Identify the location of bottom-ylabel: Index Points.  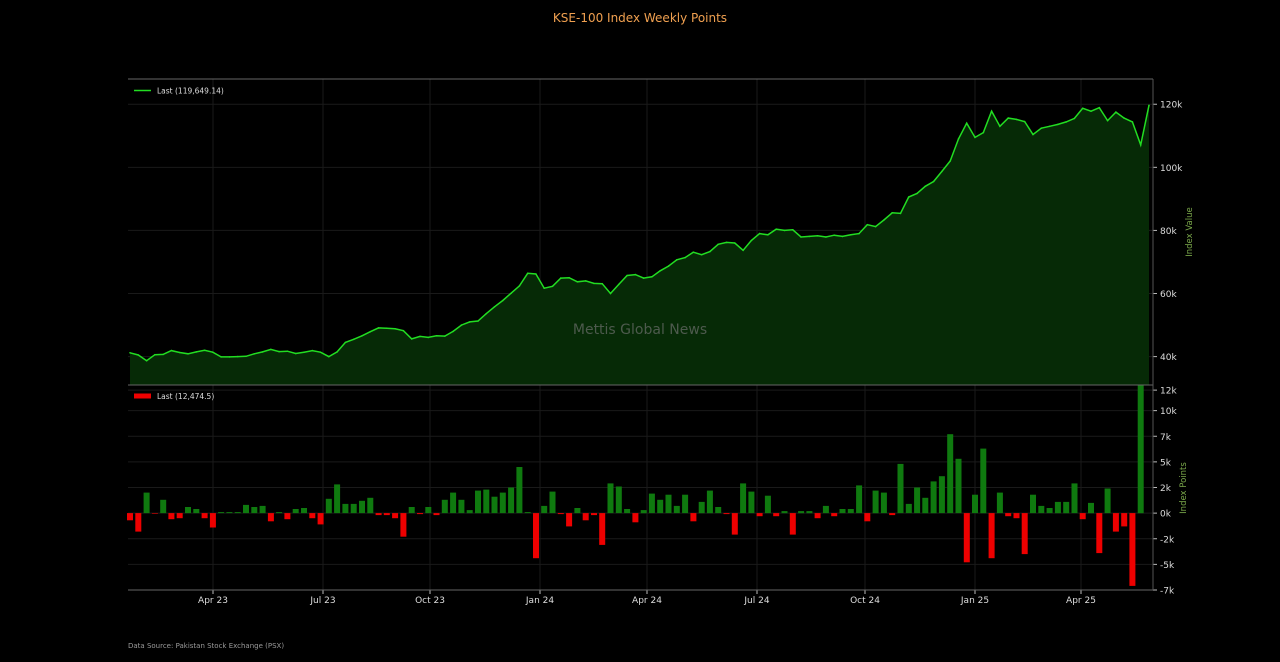
(1184, 488).